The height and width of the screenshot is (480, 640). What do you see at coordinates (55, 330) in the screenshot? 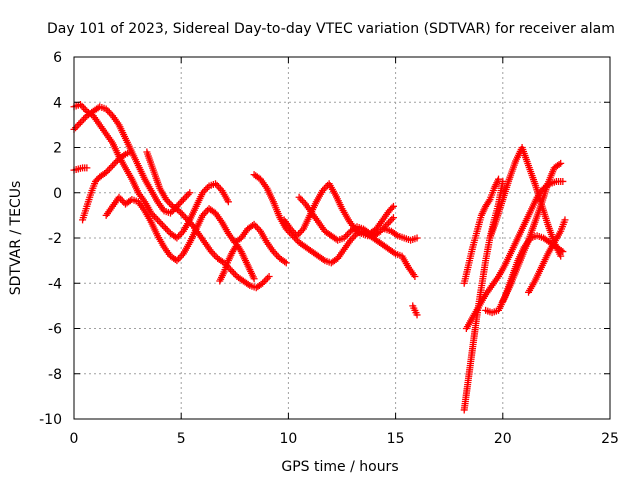
I see `y-tick-label: -6` at bounding box center [55, 330].